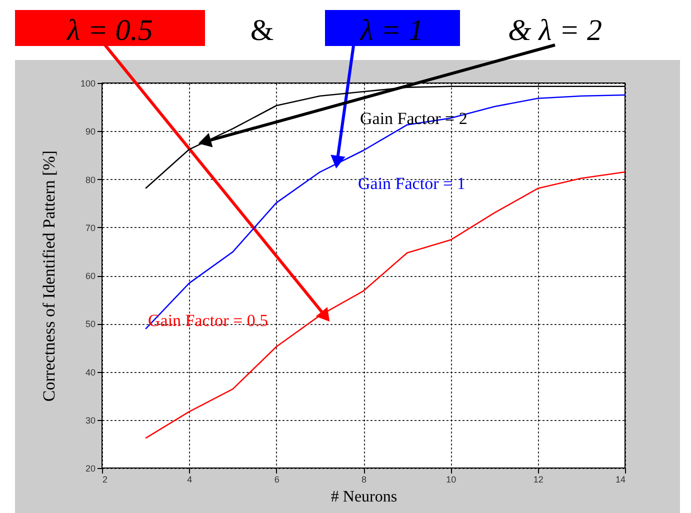  Describe the element at coordinates (90, 372) in the screenshot. I see `y-tick-label: 40` at that location.